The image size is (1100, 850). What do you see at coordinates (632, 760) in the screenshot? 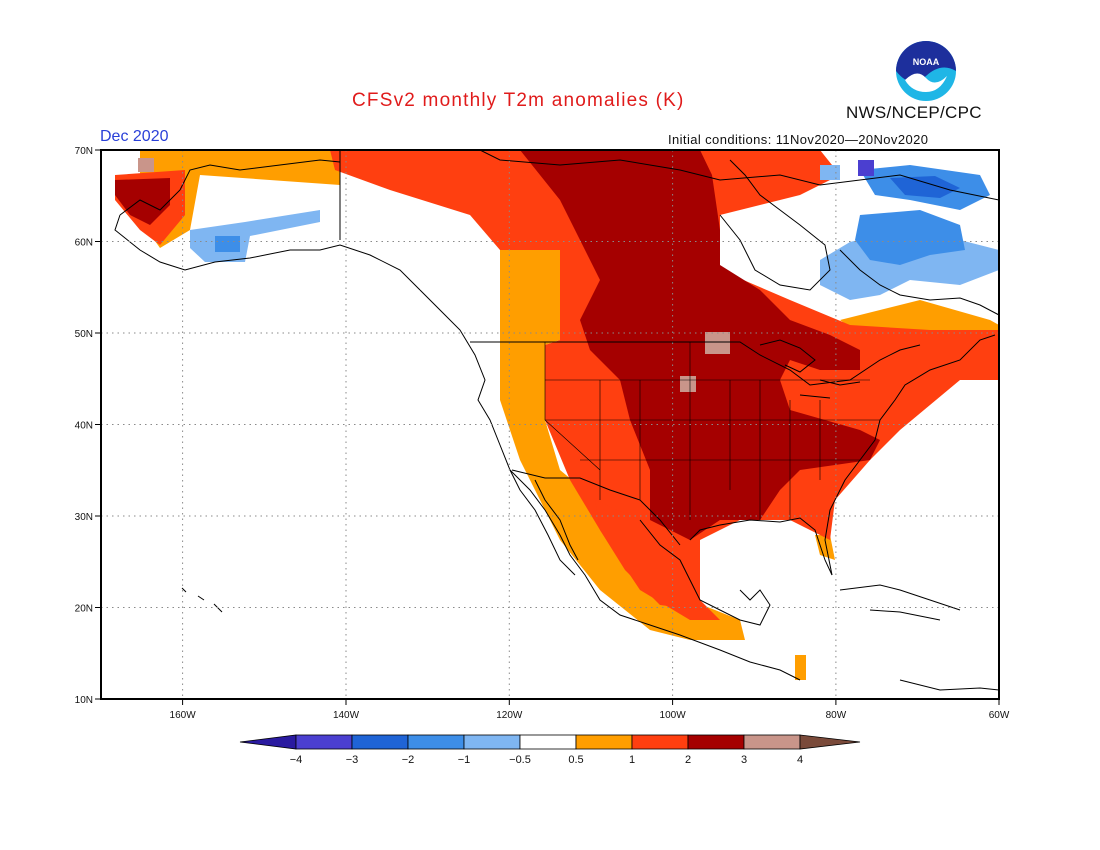
I see `colorbar-label: 1` at bounding box center [632, 760].